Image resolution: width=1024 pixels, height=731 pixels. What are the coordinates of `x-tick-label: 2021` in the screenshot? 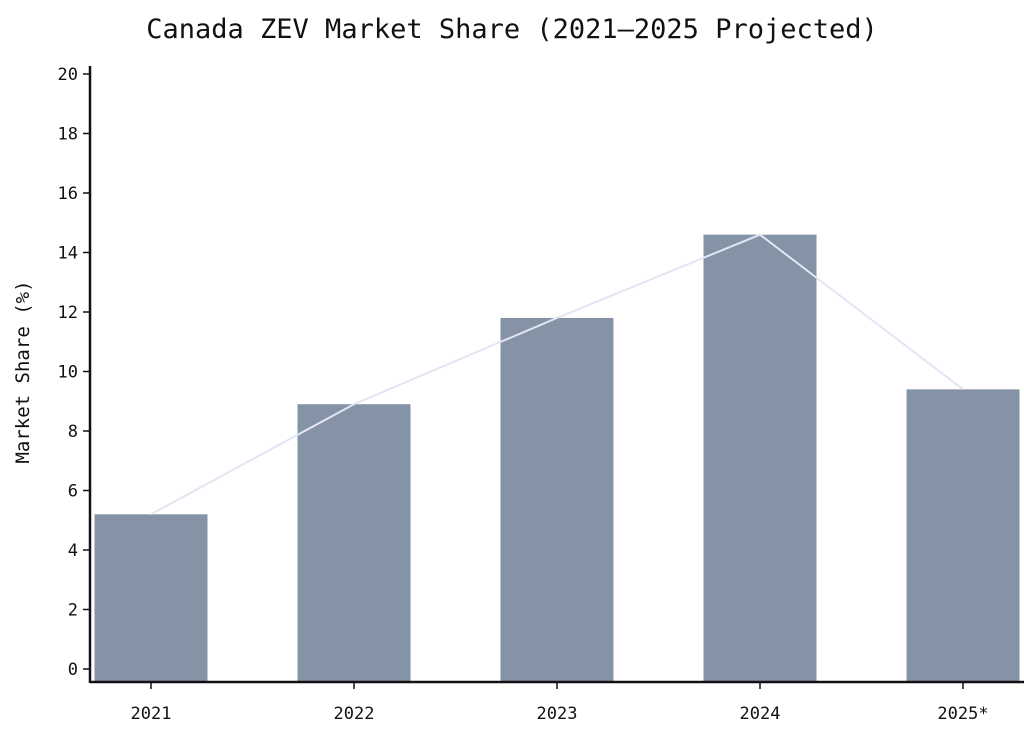 It's located at (151, 714).